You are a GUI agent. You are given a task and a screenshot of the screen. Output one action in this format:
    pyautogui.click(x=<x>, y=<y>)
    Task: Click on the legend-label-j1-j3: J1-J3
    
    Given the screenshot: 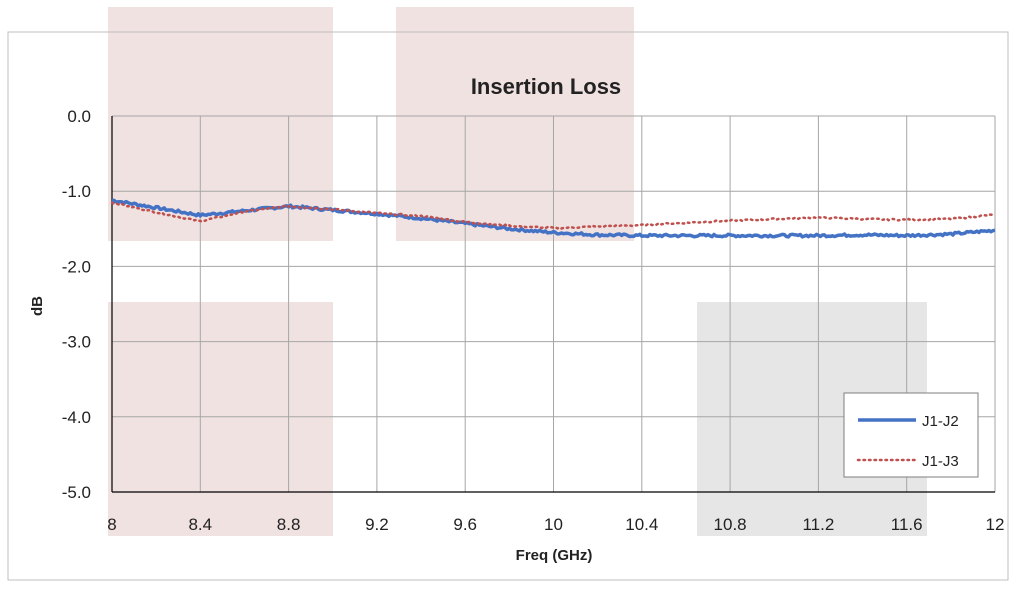 What is the action you would take?
    pyautogui.click(x=940, y=461)
    